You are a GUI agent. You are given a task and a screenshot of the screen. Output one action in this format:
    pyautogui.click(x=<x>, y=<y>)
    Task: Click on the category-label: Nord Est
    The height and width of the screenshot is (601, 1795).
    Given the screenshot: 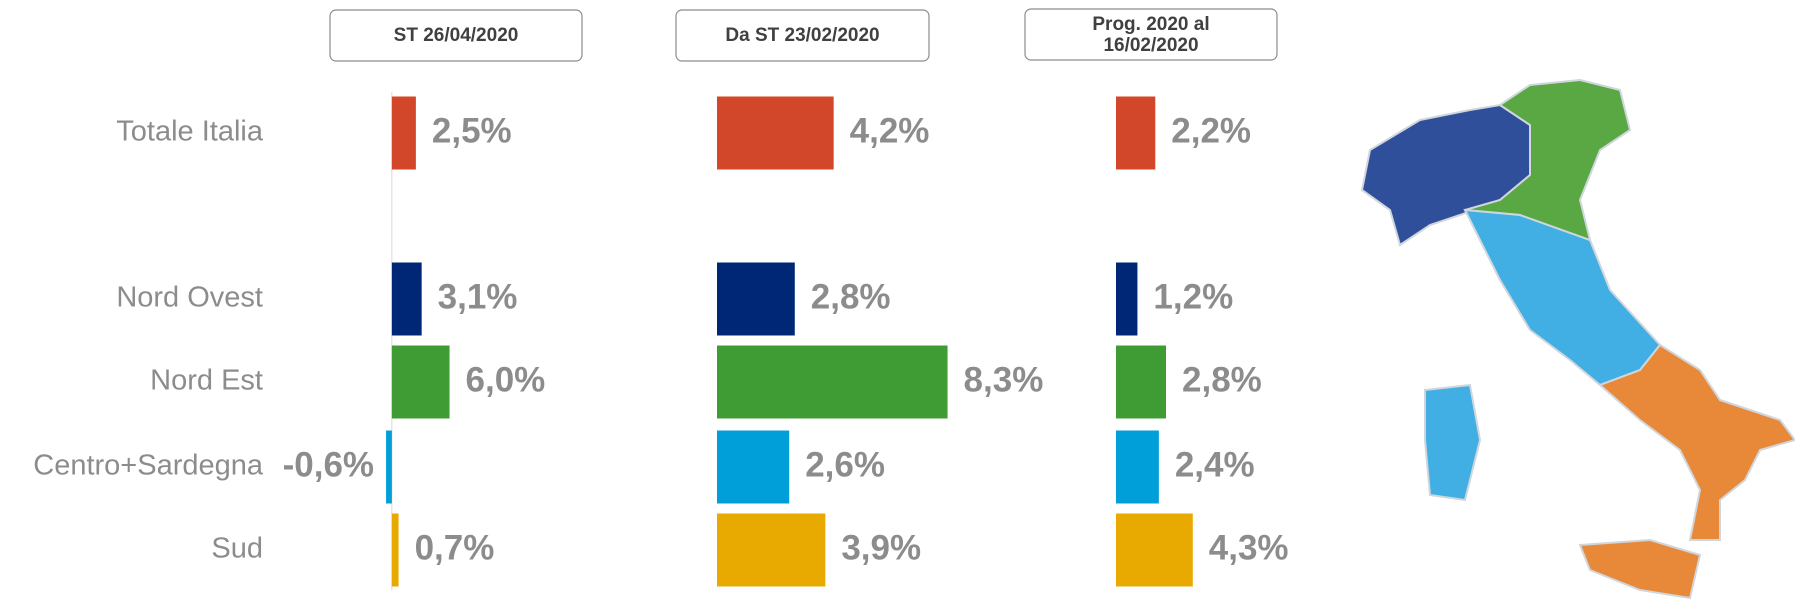 What is the action you would take?
    pyautogui.click(x=206, y=381)
    